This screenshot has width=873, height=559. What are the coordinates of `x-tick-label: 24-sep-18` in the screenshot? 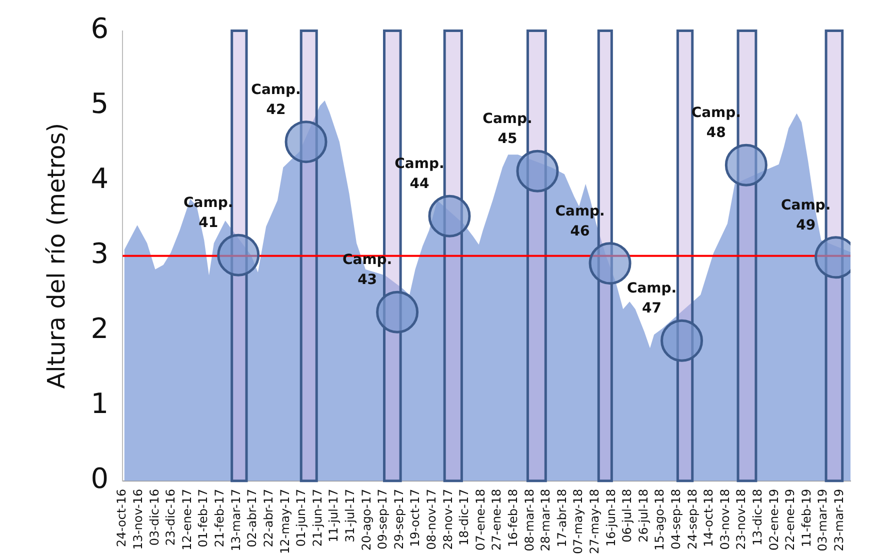 It's located at (692, 519).